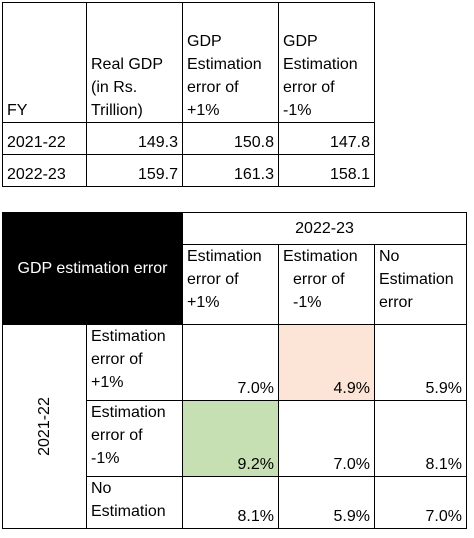  Describe the element at coordinates (230, 438) in the screenshot. I see `value-cell-max: 9.2%` at that location.